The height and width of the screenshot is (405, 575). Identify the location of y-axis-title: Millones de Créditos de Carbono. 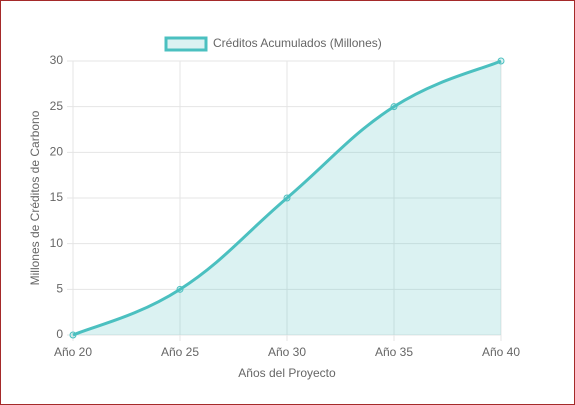
(35, 197).